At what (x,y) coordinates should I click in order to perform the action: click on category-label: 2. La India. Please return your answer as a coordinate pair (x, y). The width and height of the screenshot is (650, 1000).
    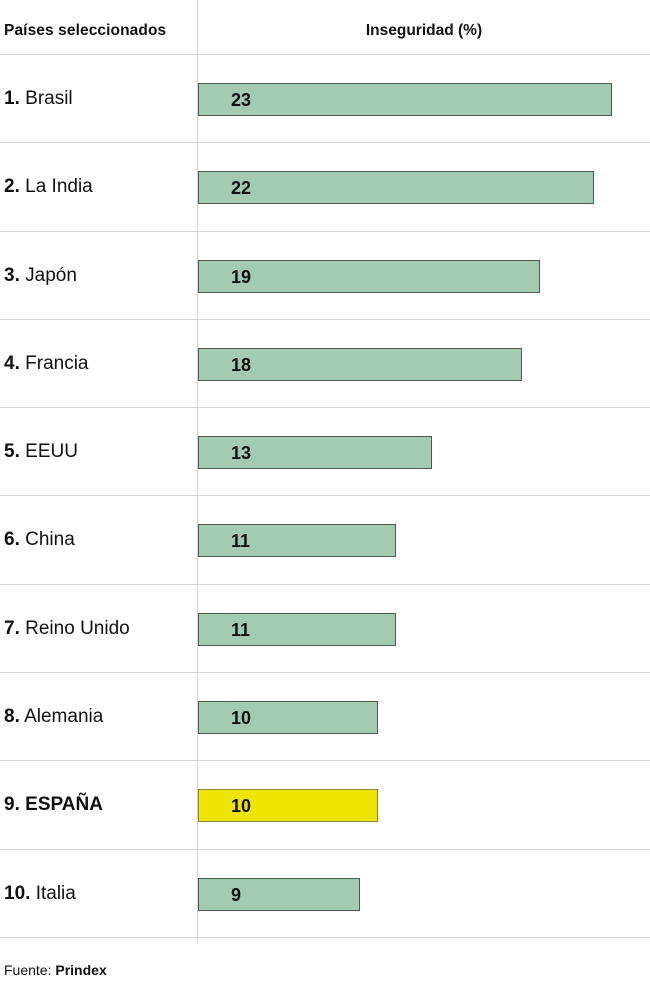
    Looking at the image, I should click on (48, 187).